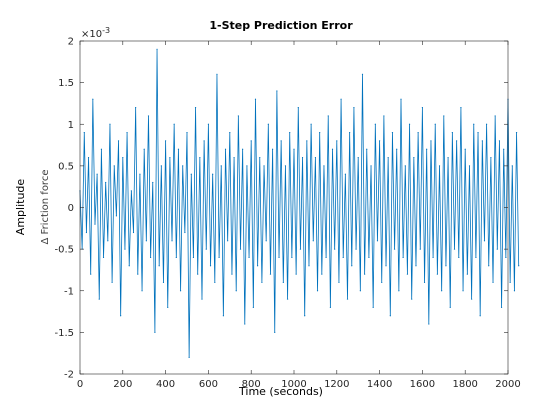  Describe the element at coordinates (106, 30) in the screenshot. I see `y-exponent-power: -3` at that location.